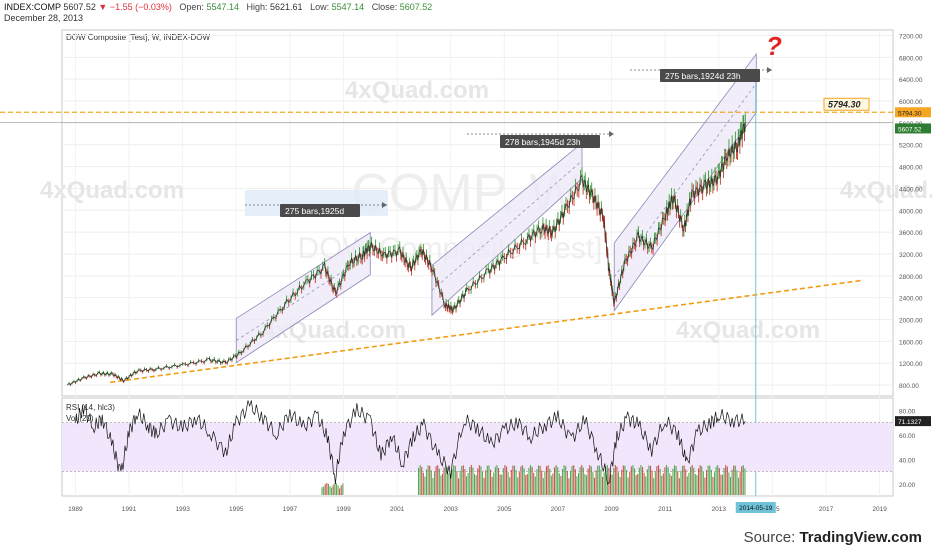 The image size is (932, 550). What do you see at coordinates (911, 321) in the screenshot?
I see `y-tick-label: 2000.00` at bounding box center [911, 321].